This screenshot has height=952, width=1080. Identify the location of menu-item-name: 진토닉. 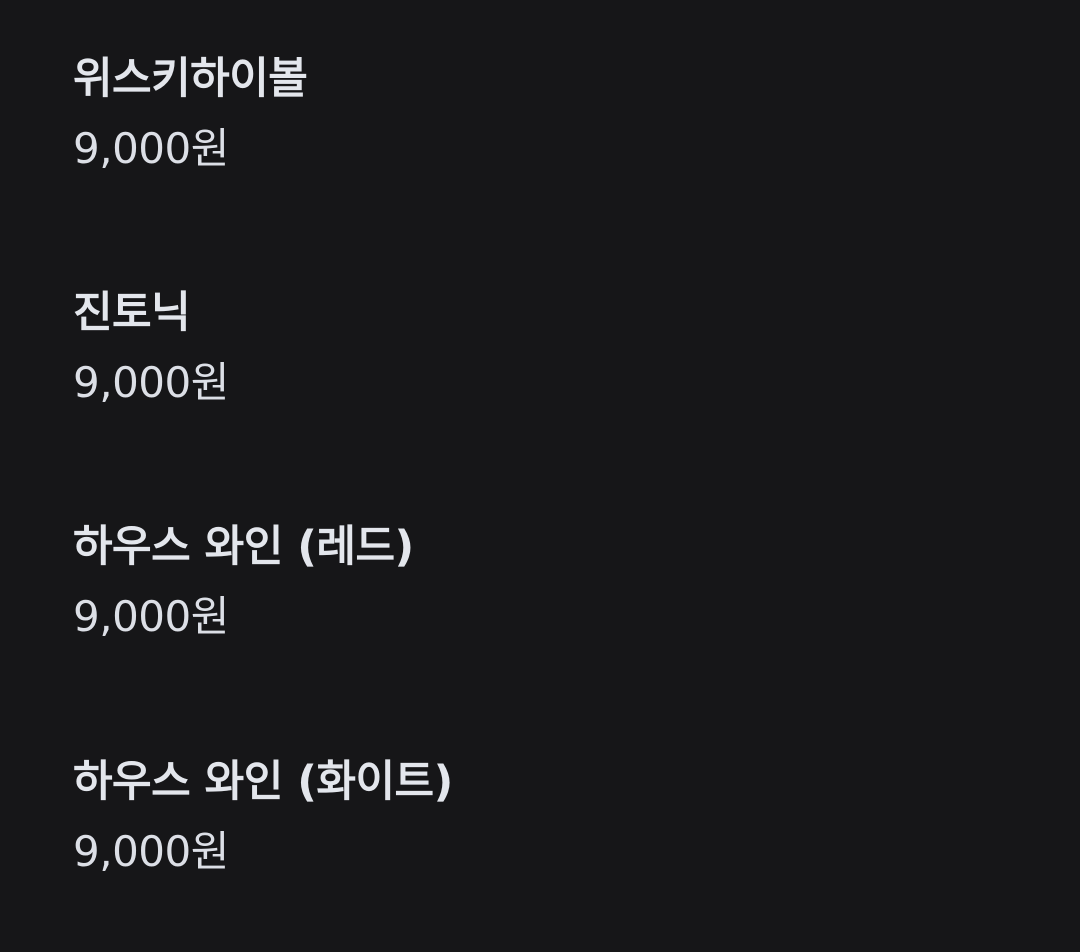
(132, 313).